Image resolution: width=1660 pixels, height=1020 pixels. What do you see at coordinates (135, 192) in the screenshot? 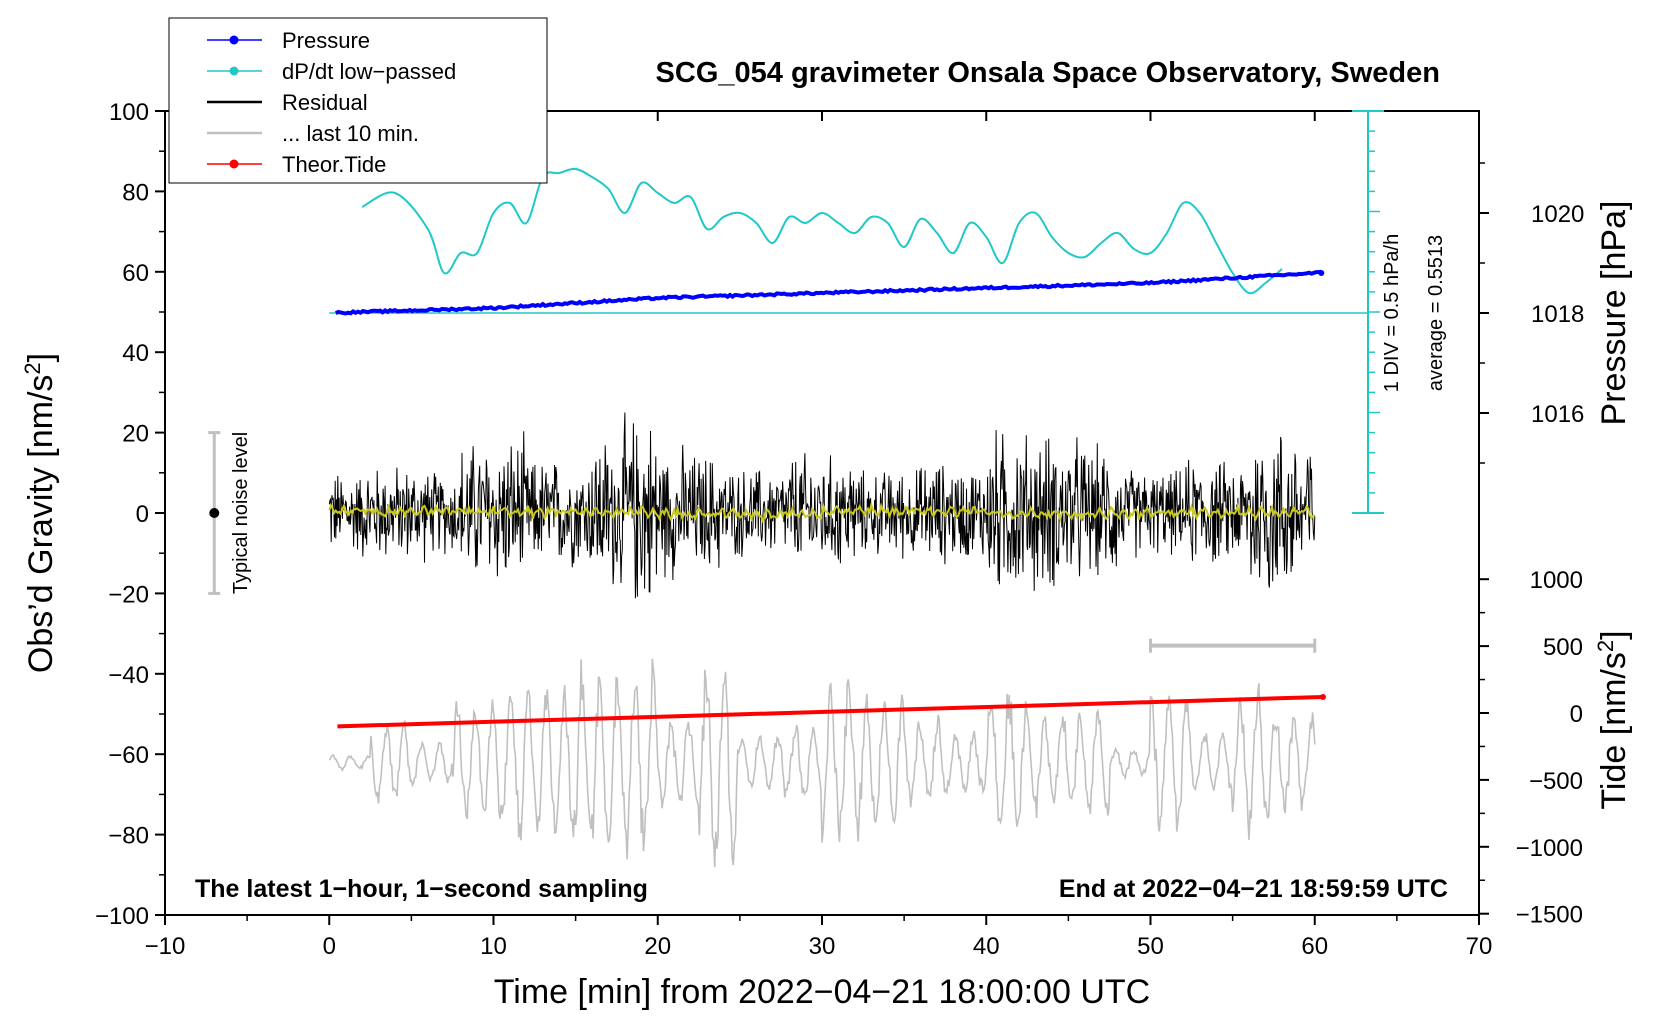
I see `y-tick-label: 80` at bounding box center [135, 192].